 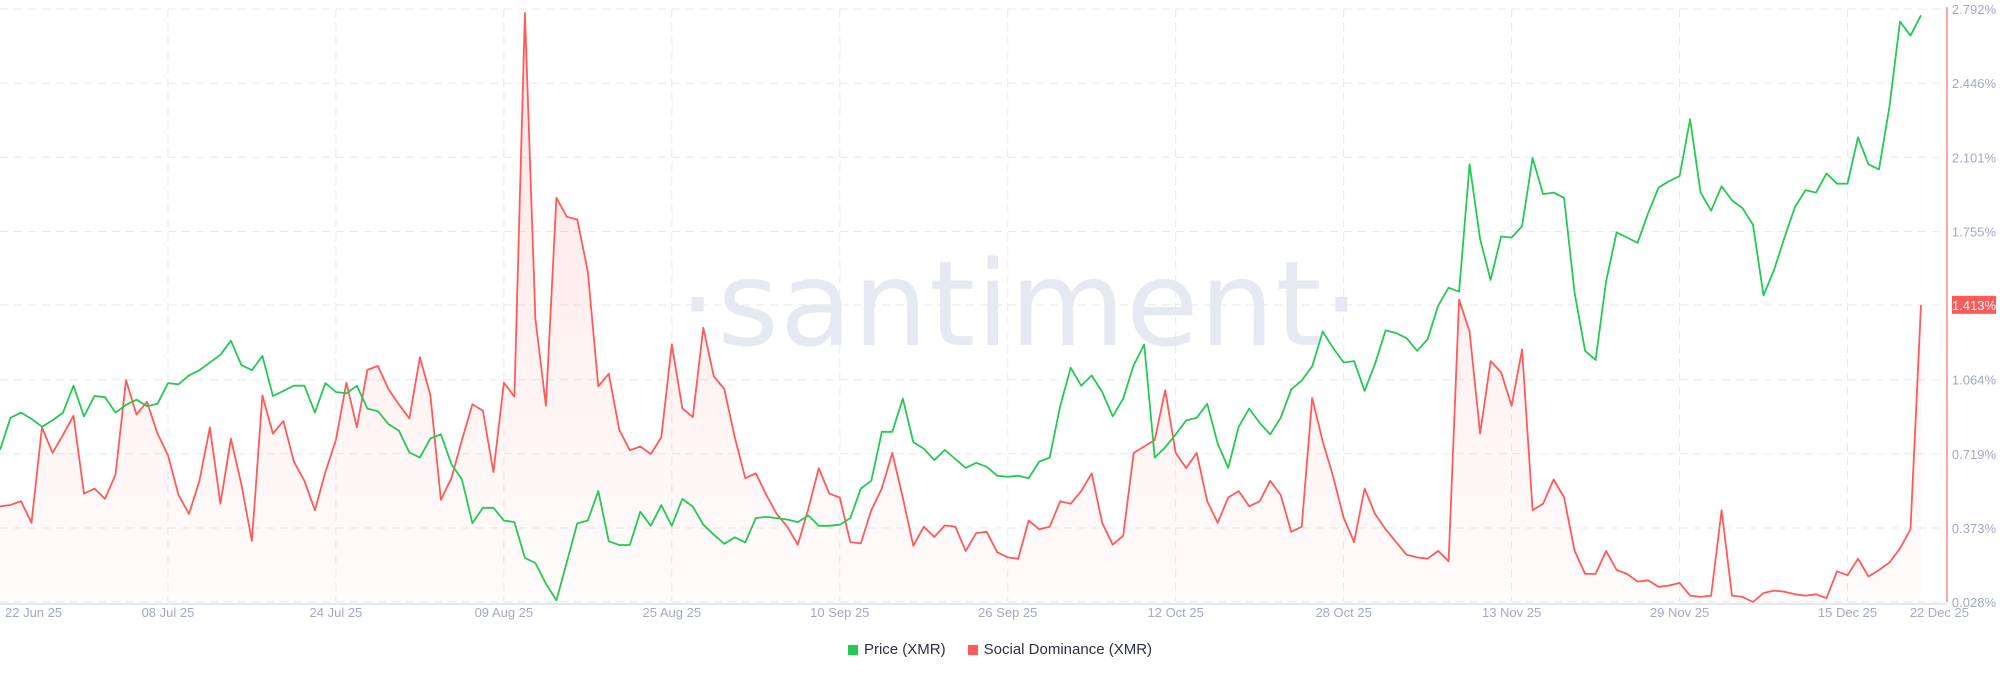 What do you see at coordinates (504, 612) in the screenshot?
I see `x-tick-label: 09 Aug 25` at bounding box center [504, 612].